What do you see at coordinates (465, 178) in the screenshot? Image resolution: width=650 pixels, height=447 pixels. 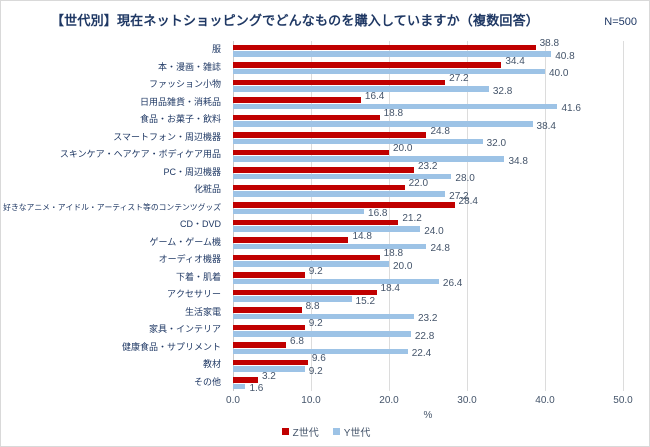 I see `bar-value-Y世代: 28.0` at bounding box center [465, 178].